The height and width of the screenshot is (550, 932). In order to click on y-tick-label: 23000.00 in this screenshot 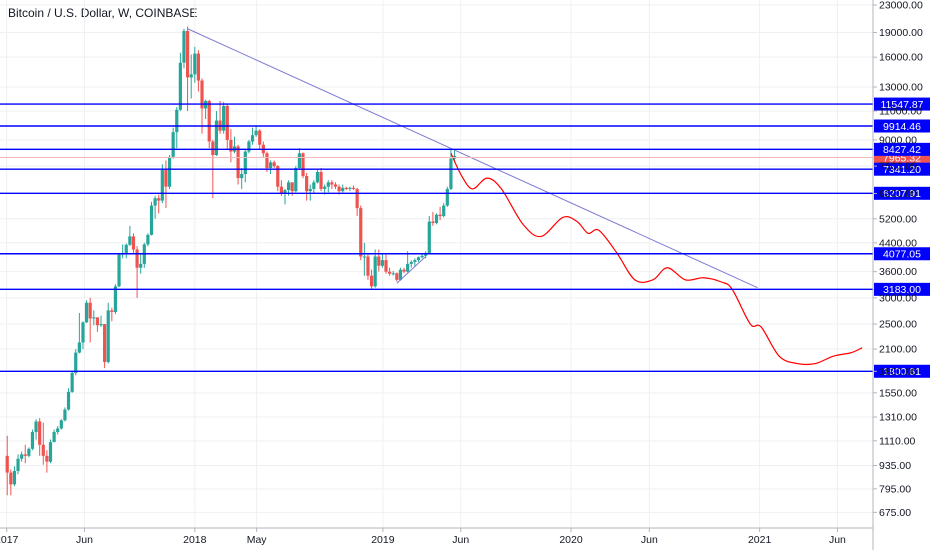, I will do `click(901, 6)`.